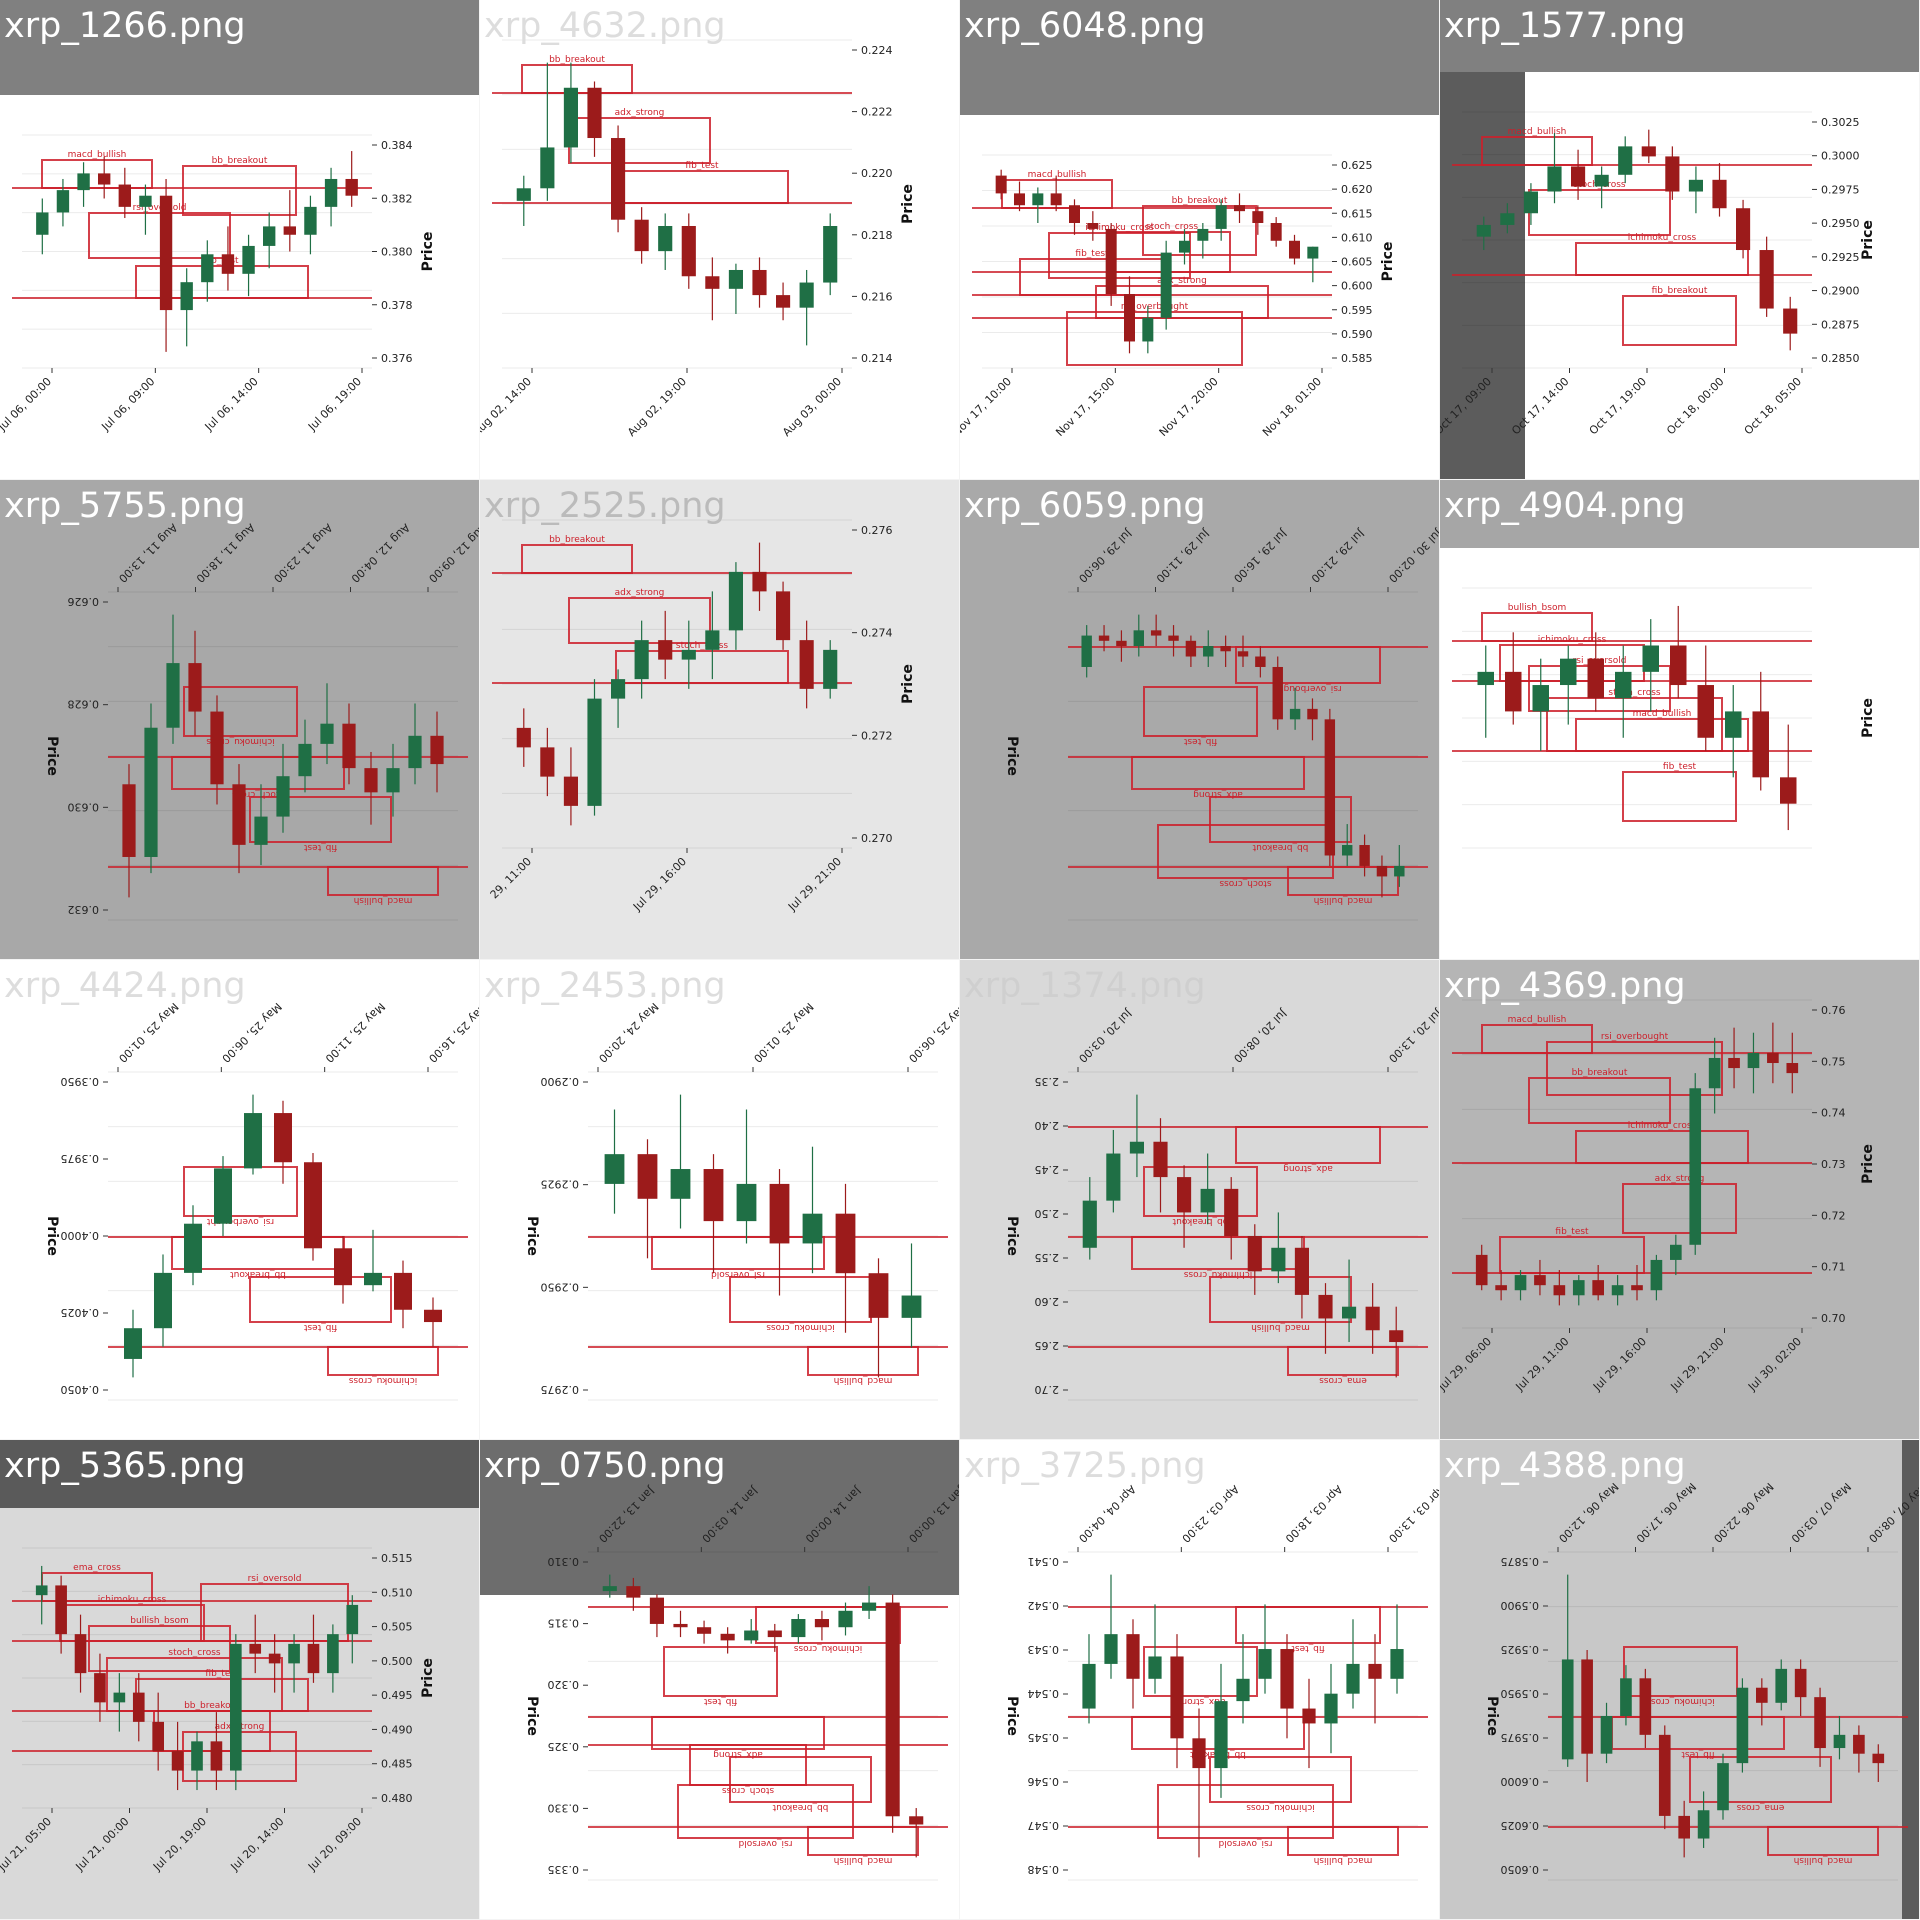 Image resolution: width=1920 pixels, height=1920 pixels. What do you see at coordinates (877, 235) in the screenshot?
I see `y-tick-label: 0.218` at bounding box center [877, 235].